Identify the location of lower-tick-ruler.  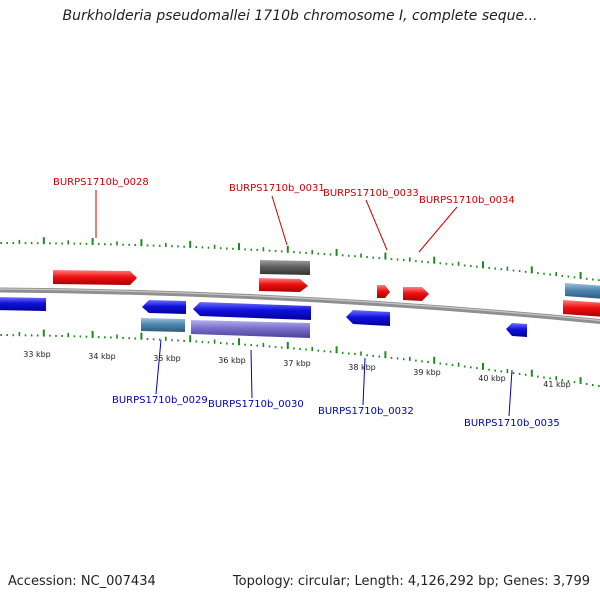
(300, 358).